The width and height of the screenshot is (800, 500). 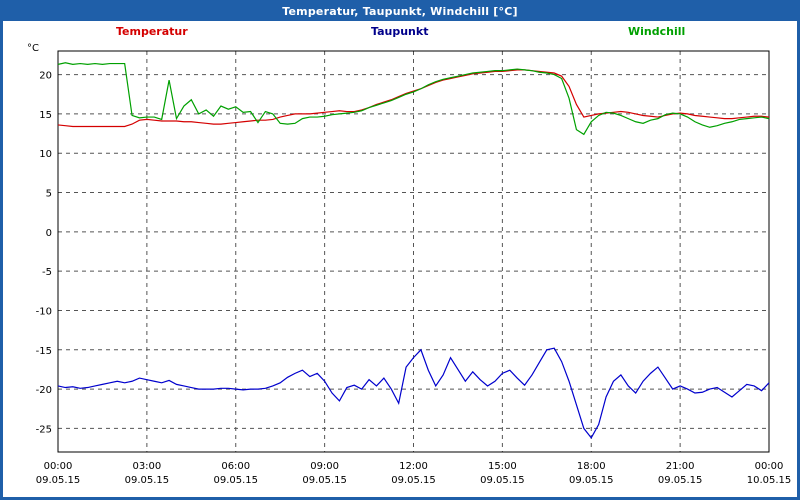 What do you see at coordinates (45, 76) in the screenshot?
I see `y-tick-label: 20` at bounding box center [45, 76].